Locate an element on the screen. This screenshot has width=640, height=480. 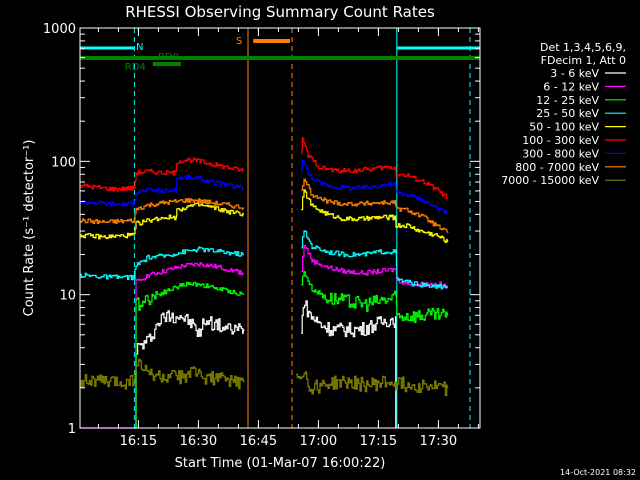
legend-entry-6: 300 - 800 keV is located at coordinates (560, 153).